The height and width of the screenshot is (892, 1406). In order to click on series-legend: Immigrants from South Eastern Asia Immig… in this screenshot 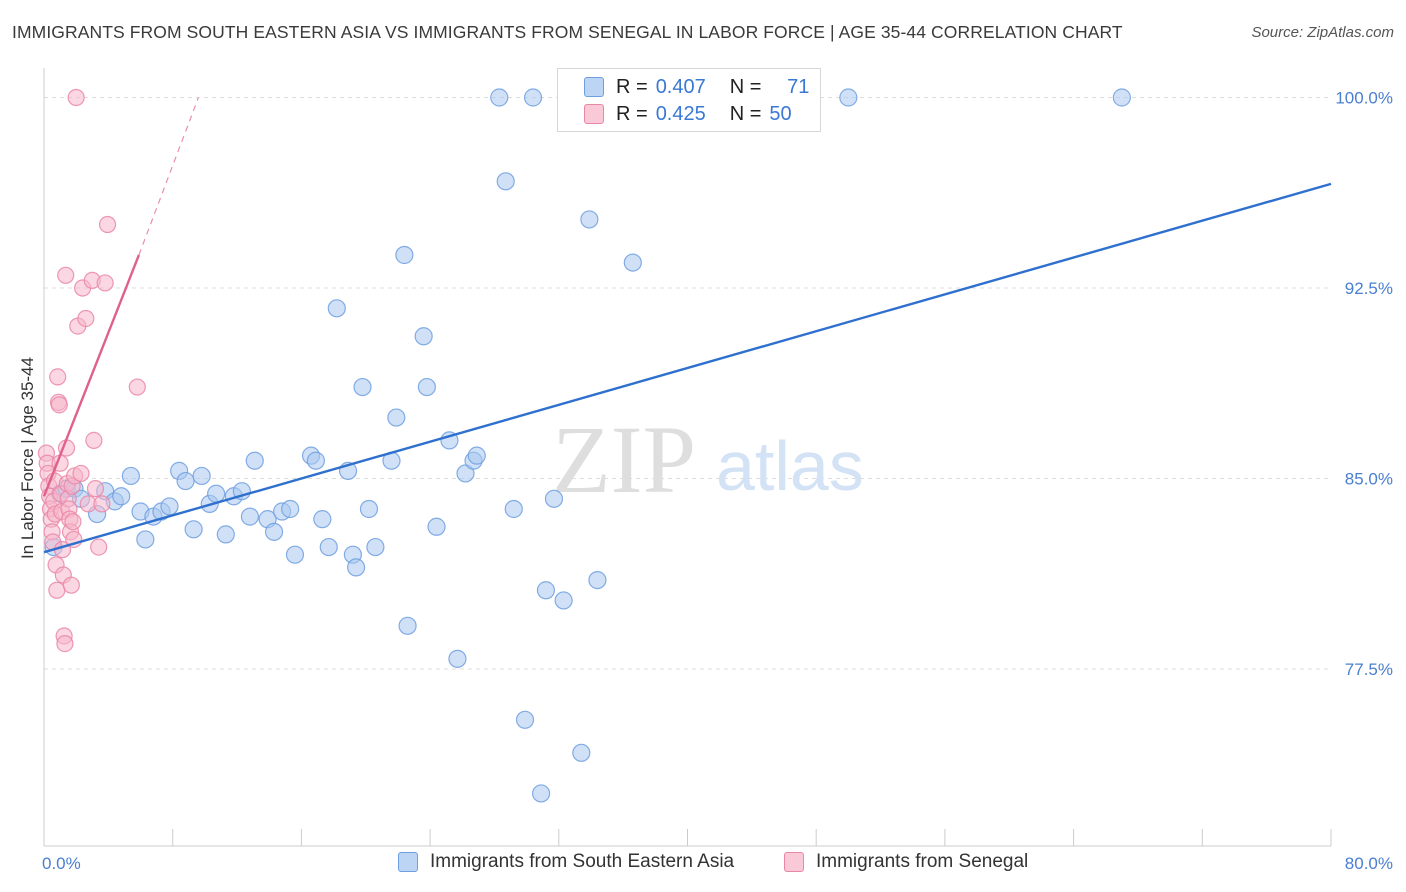, I will do `click(703, 864)`.